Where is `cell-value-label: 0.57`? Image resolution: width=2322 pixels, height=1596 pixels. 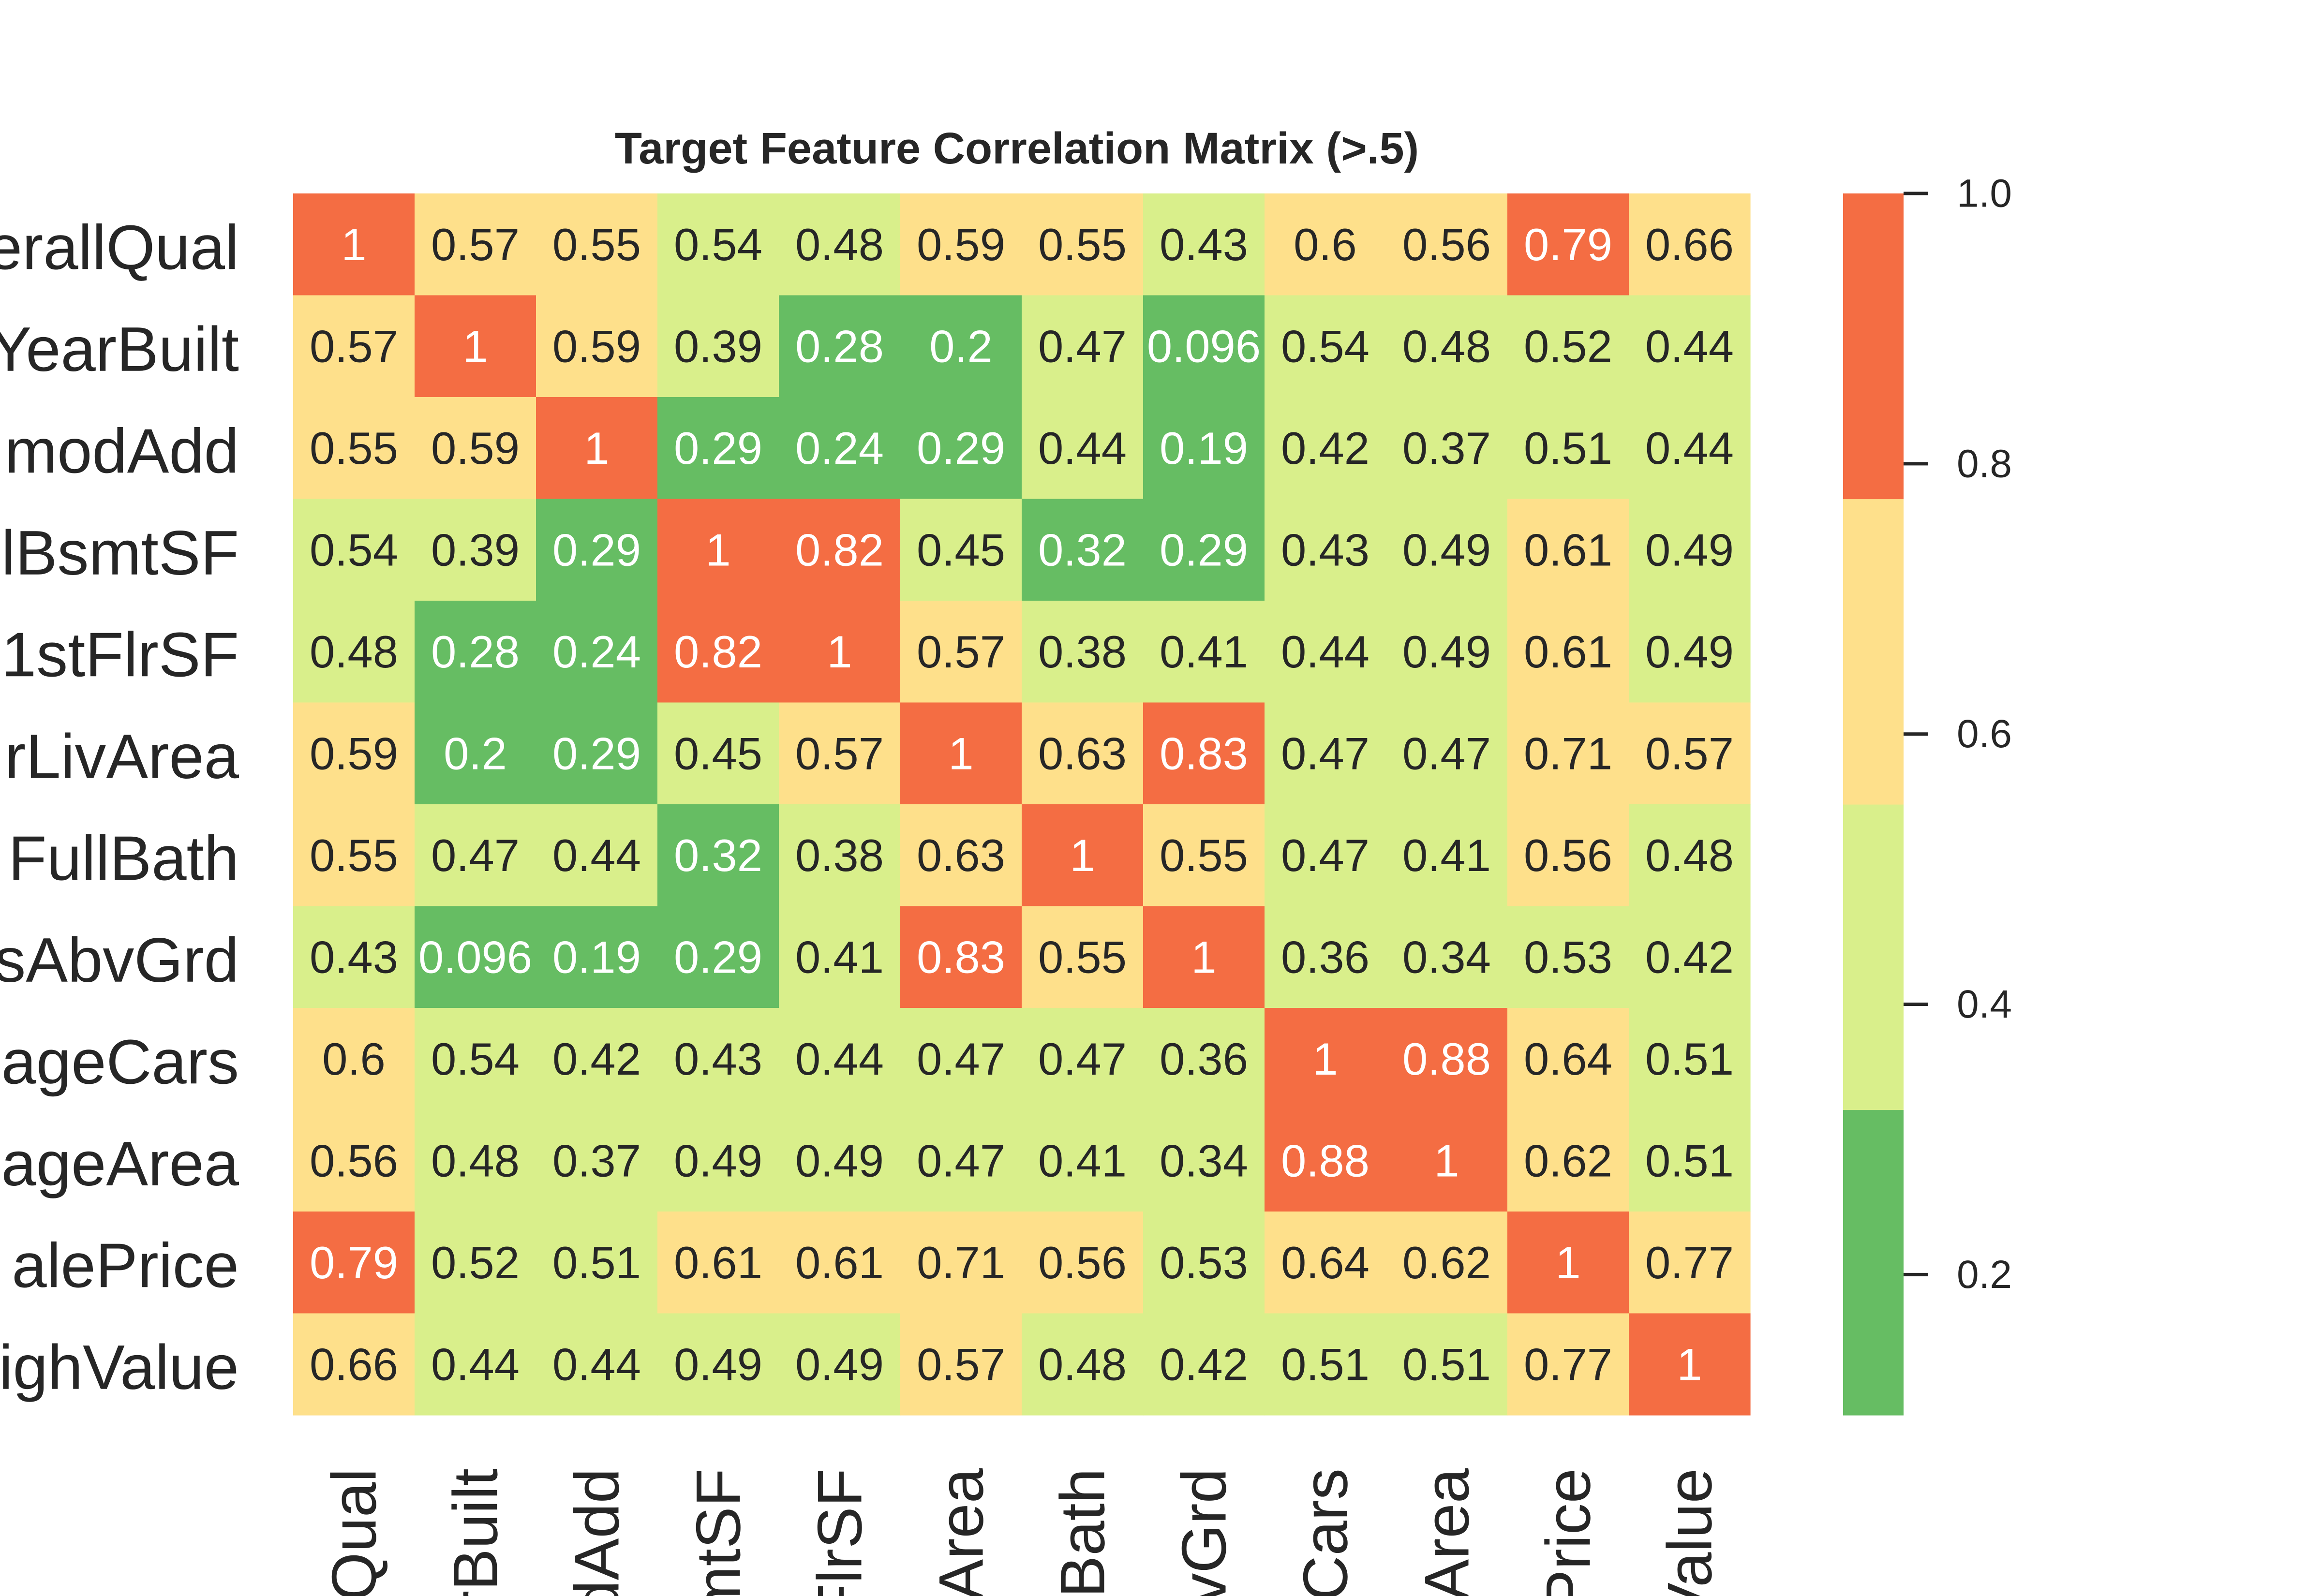
cell-value-label: 0.57 is located at coordinates (839, 753).